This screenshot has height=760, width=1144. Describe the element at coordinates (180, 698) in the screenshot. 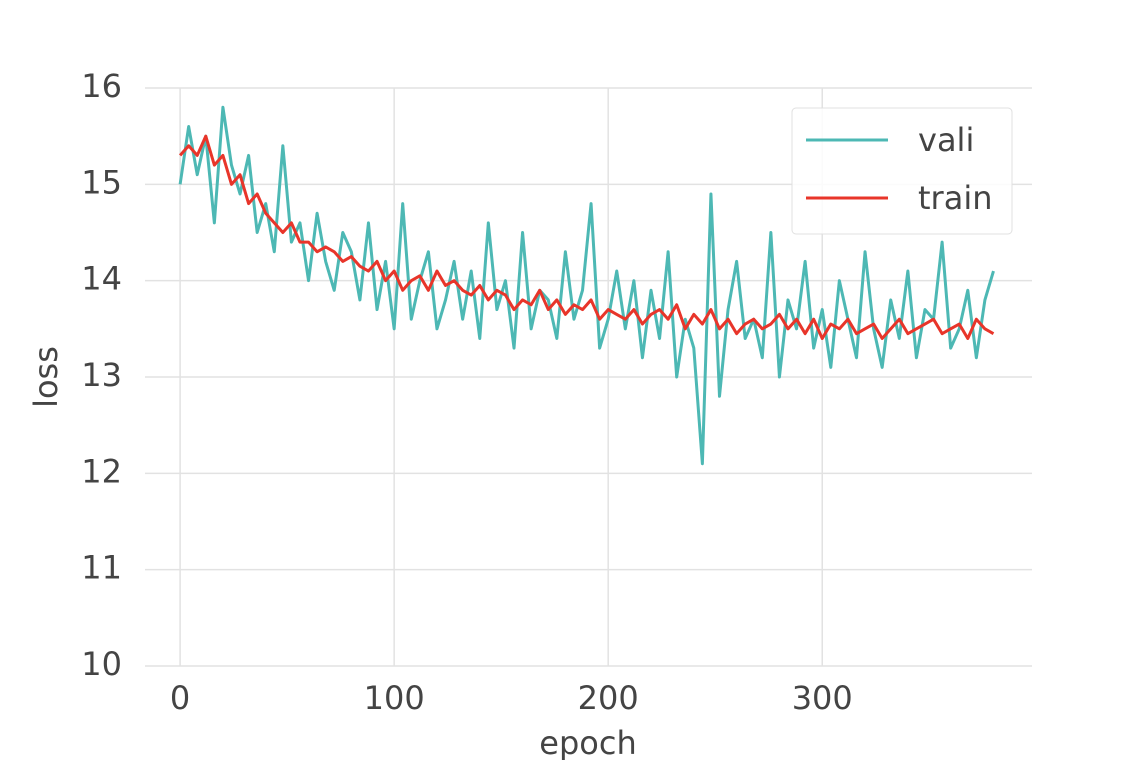

I see `x-tick-label: 0` at that location.